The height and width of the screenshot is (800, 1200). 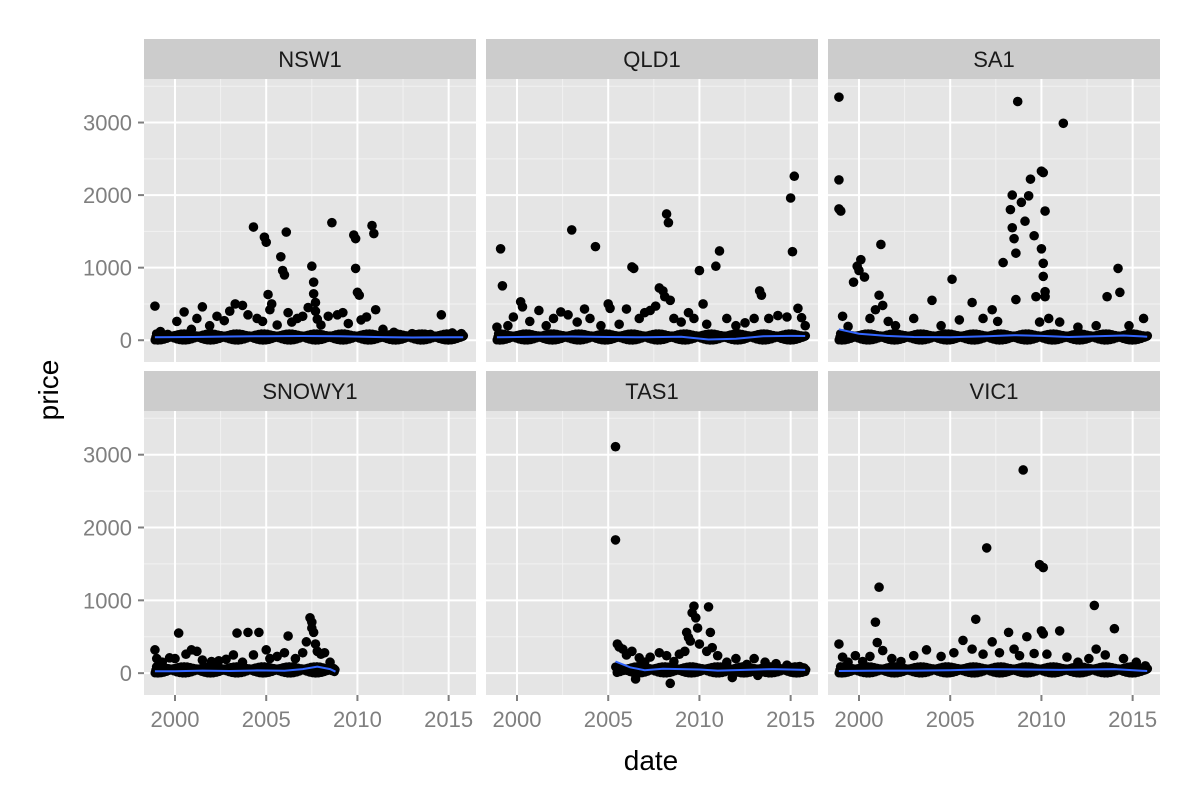 What do you see at coordinates (651, 391) in the screenshot?
I see `facet-strip-label: TAS1` at bounding box center [651, 391].